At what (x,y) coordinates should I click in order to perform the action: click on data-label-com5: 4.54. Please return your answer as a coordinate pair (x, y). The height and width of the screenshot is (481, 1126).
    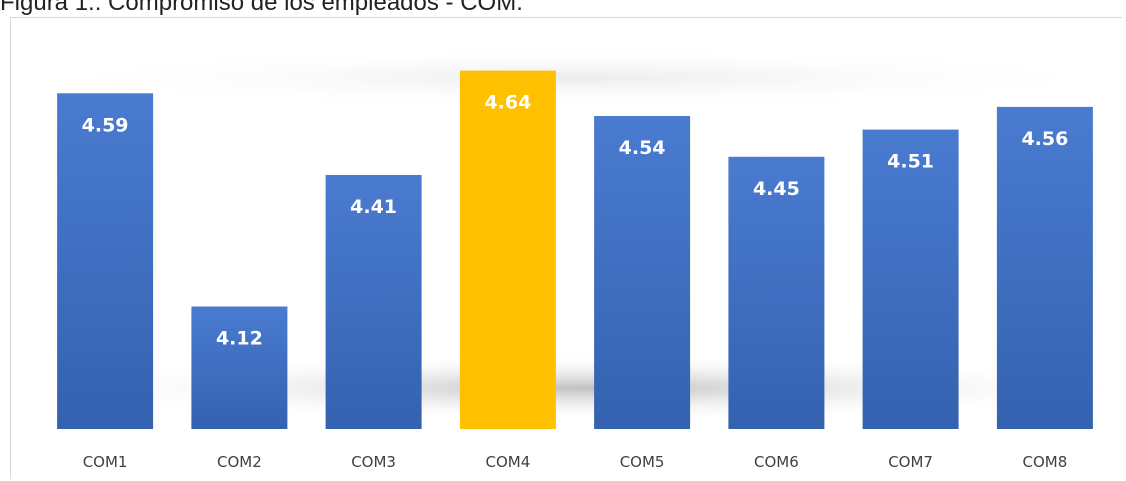
    Looking at the image, I should click on (642, 148).